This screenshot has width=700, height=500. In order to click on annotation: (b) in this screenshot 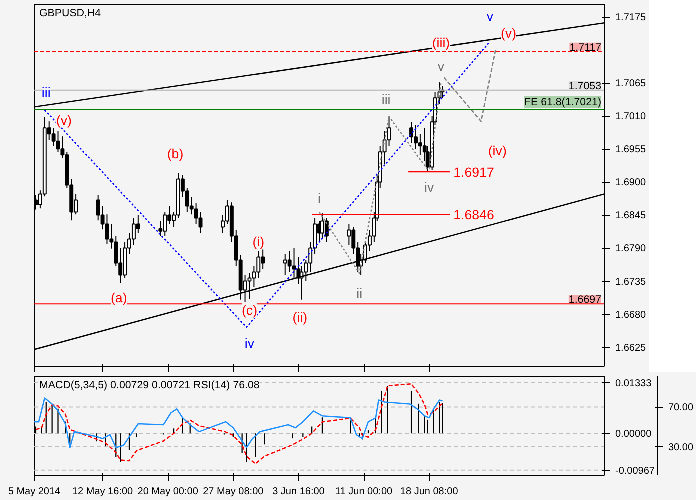, I will do `click(175, 154)`.